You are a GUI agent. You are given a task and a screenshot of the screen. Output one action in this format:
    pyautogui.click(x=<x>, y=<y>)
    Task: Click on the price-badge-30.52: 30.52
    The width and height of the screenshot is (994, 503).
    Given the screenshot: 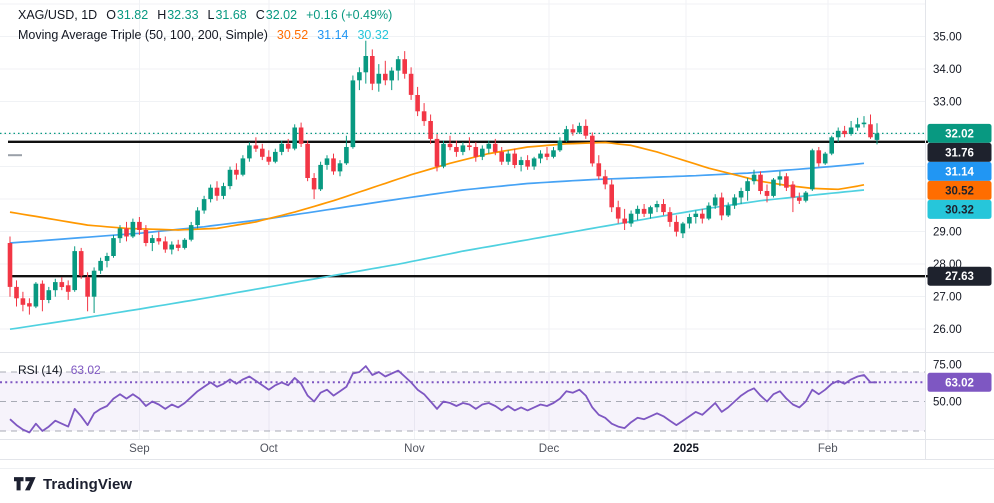 What is the action you would take?
    pyautogui.click(x=959, y=190)
    